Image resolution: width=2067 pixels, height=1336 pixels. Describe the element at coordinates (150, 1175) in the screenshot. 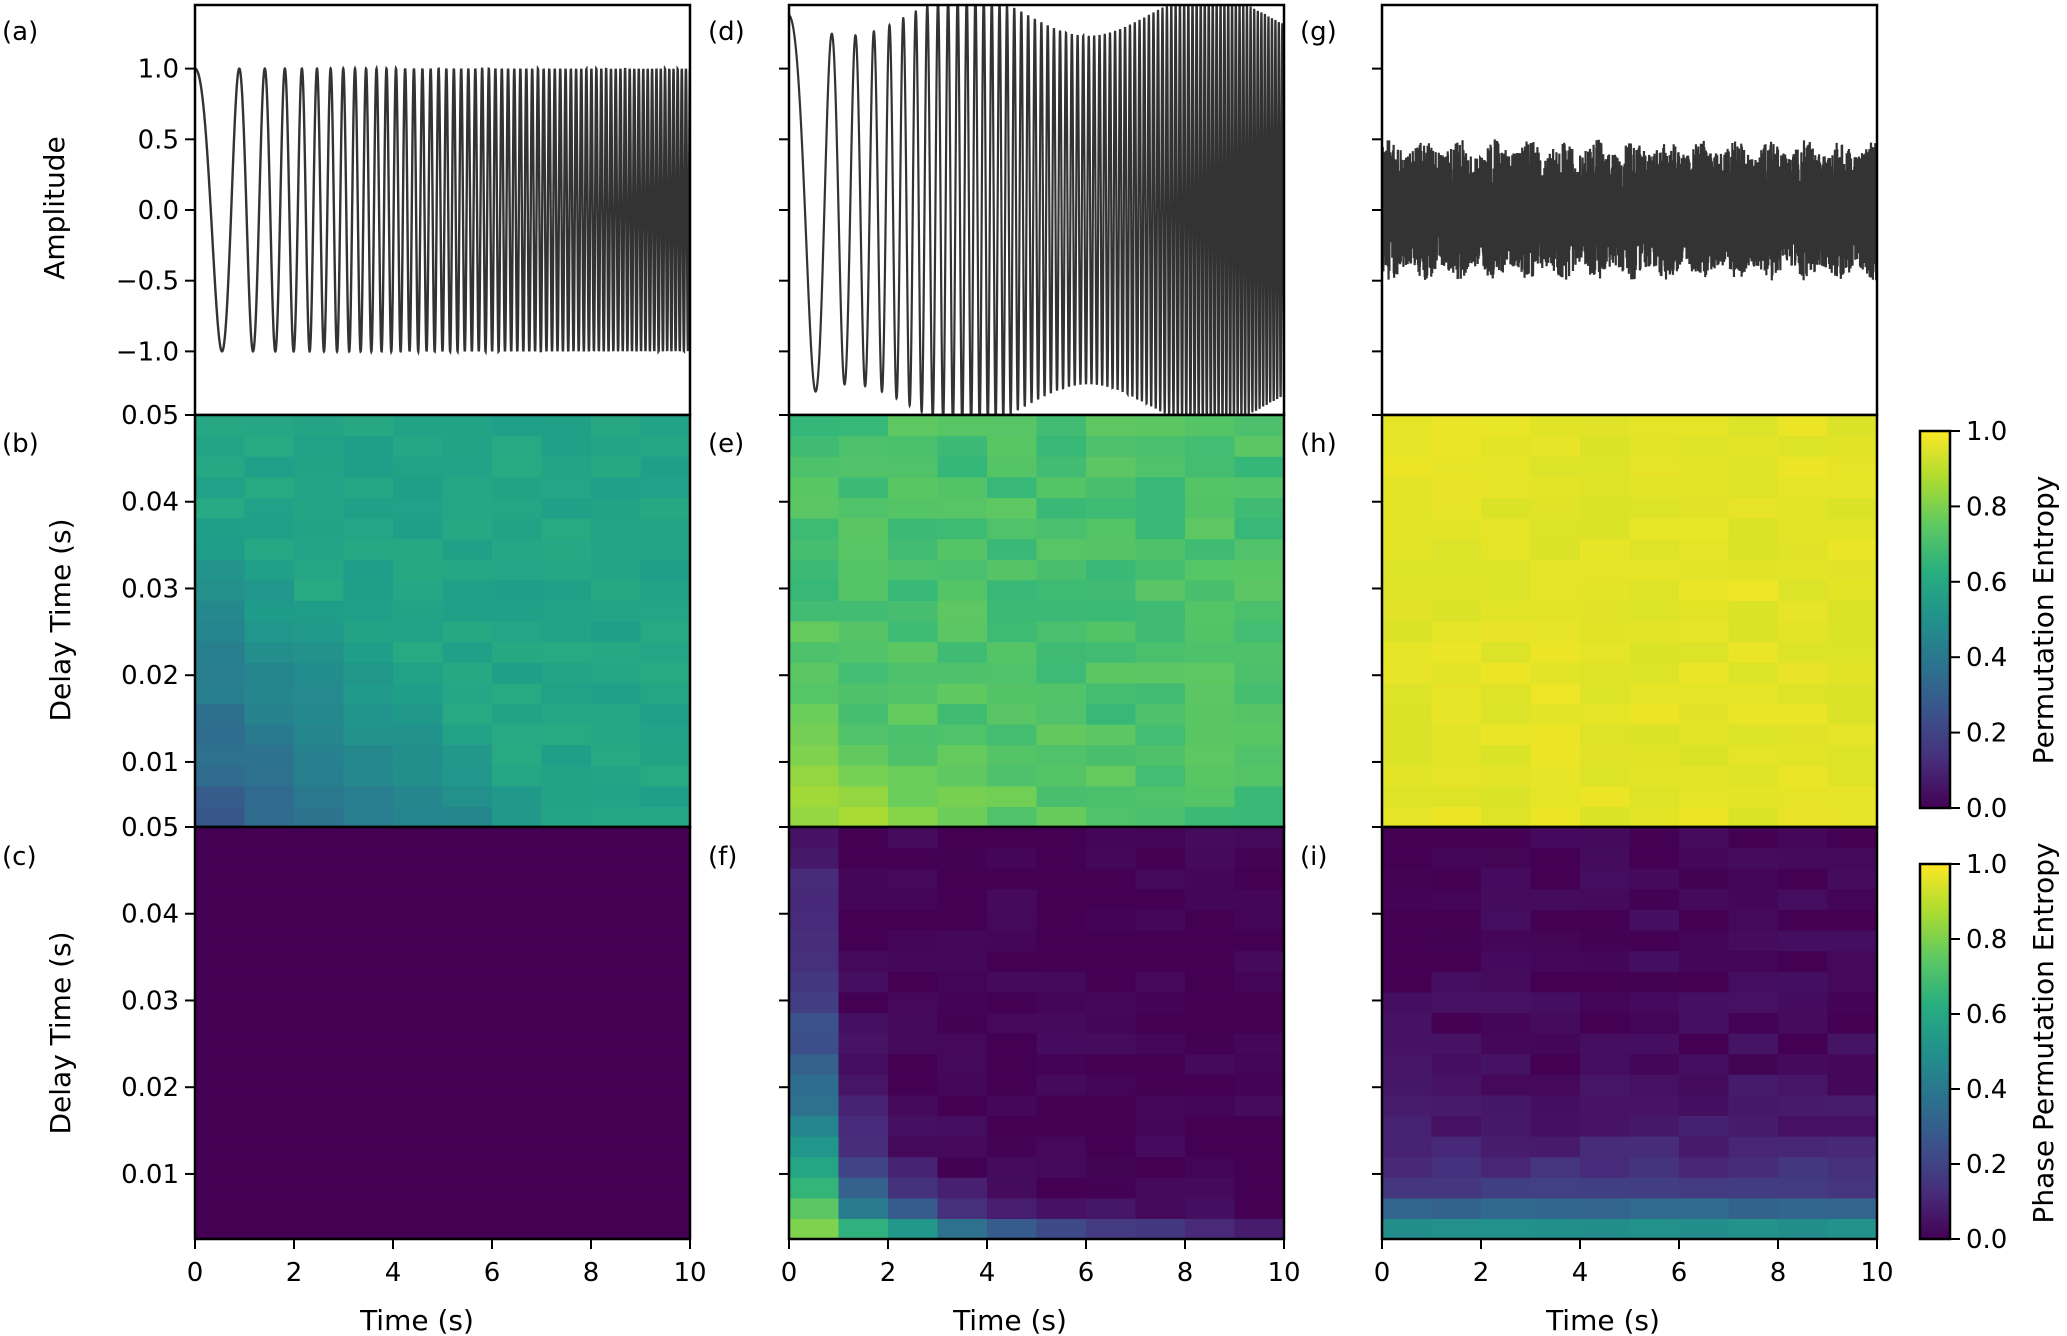

I see `y-tick-label: 0.01` at that location.